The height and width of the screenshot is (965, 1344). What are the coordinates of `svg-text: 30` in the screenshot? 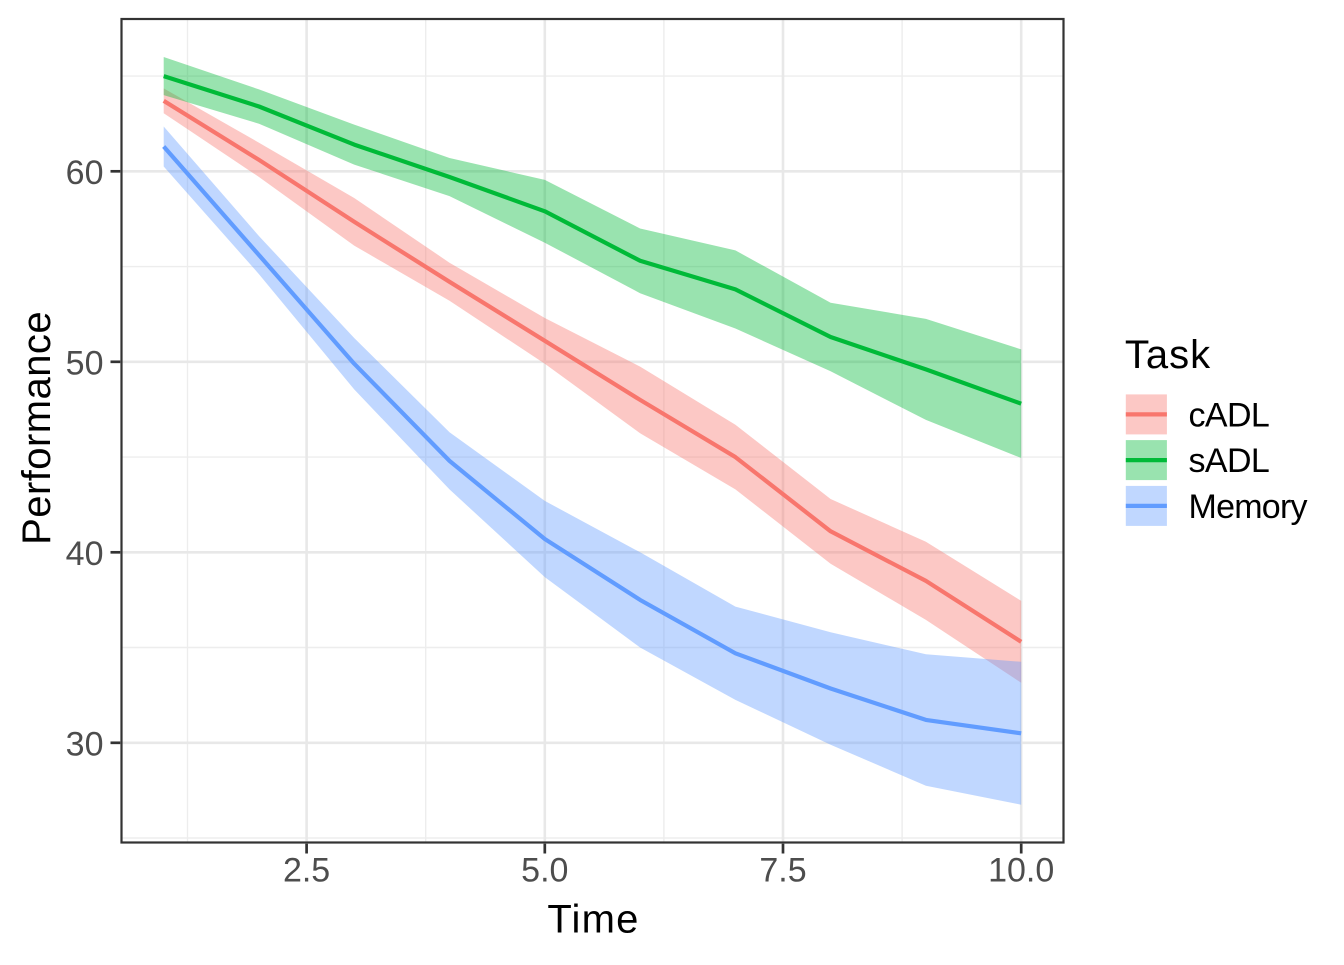 It's located at (85, 744).